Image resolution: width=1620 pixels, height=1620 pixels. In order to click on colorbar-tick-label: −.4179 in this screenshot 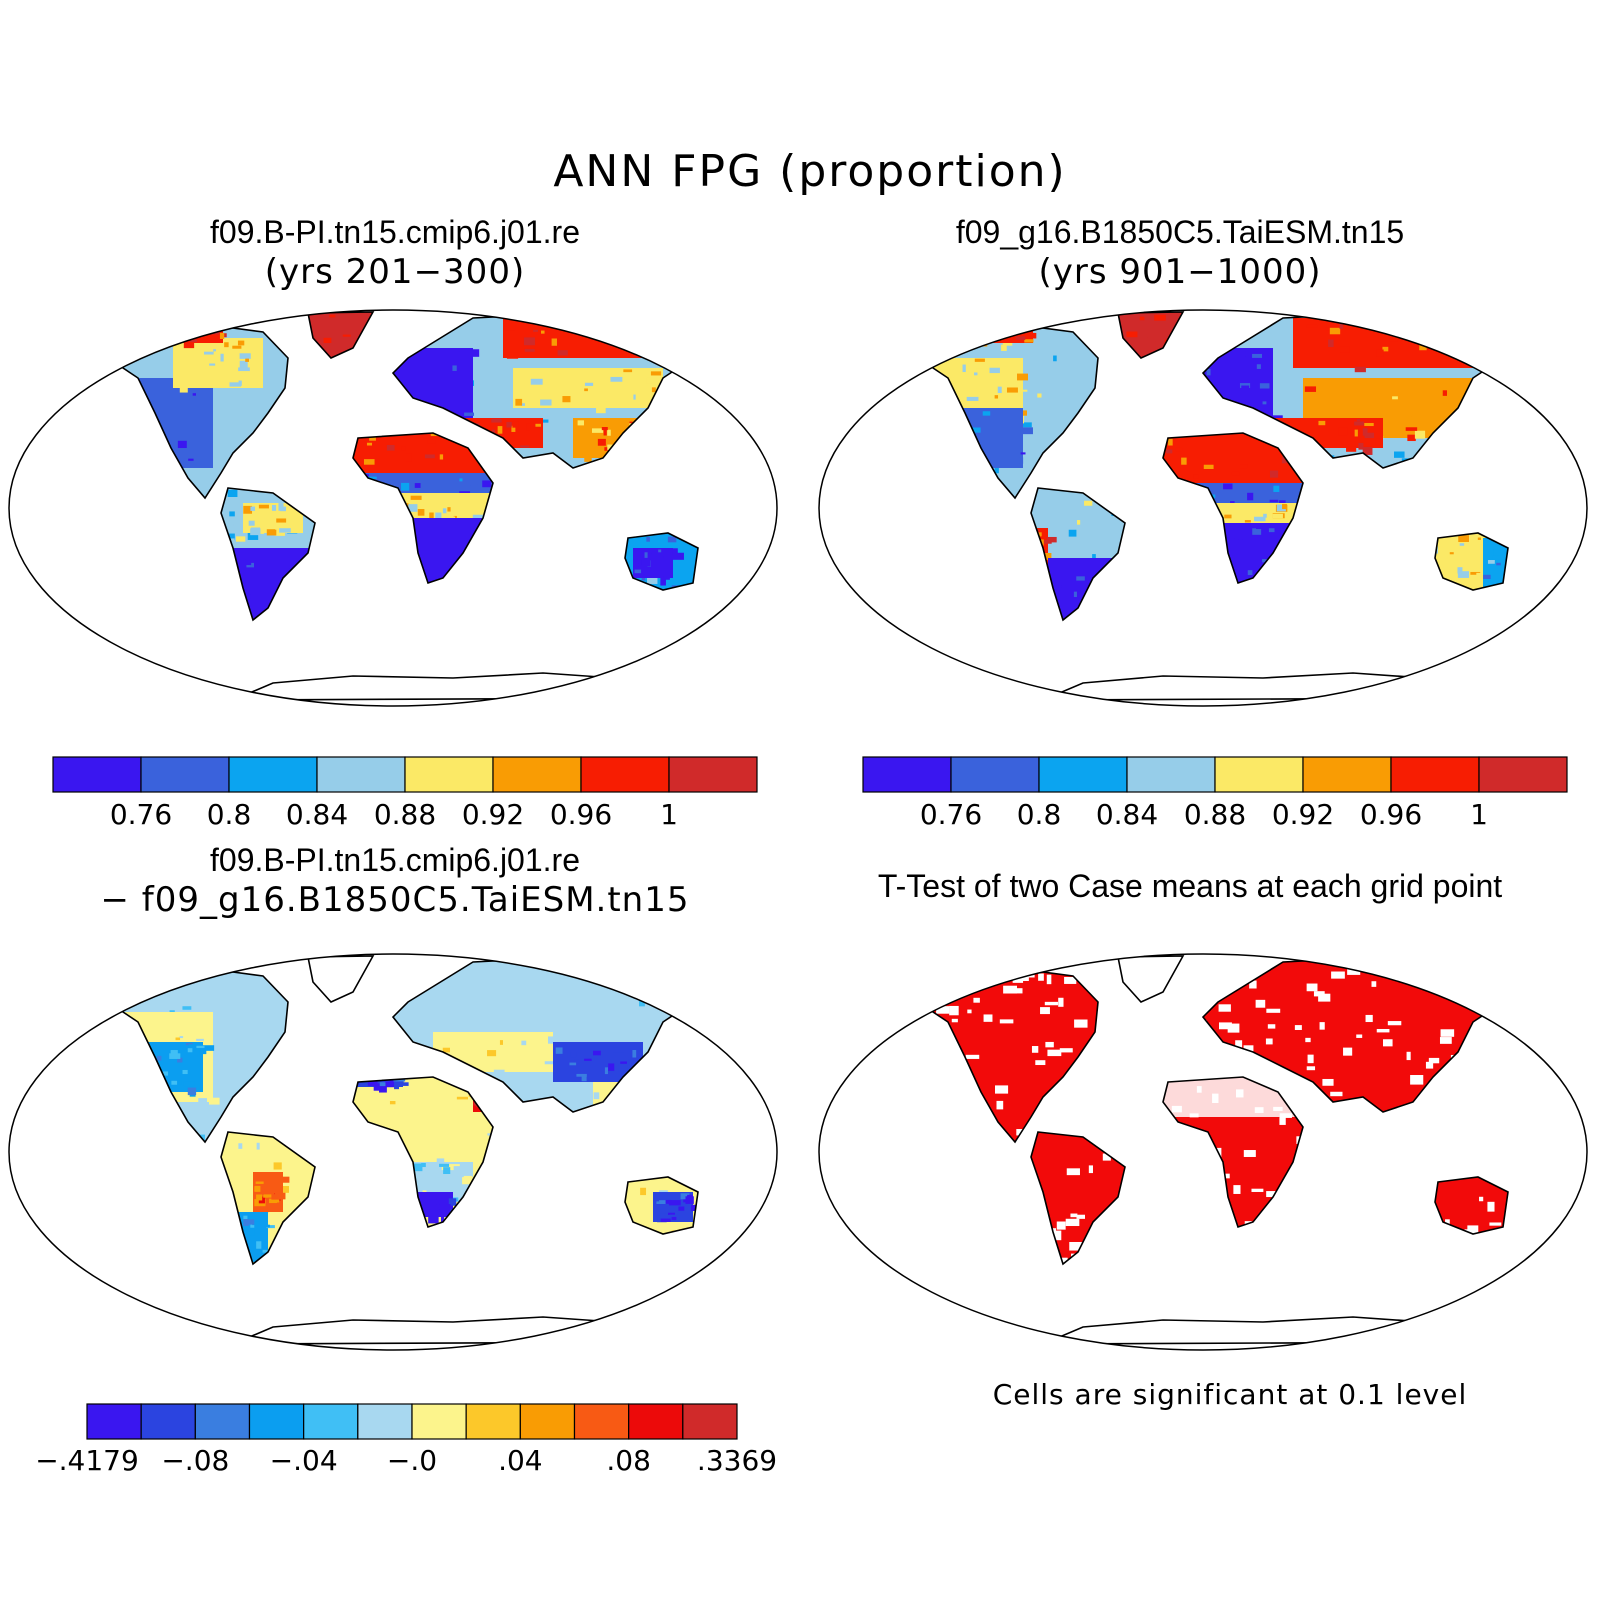, I will do `click(87, 1460)`.